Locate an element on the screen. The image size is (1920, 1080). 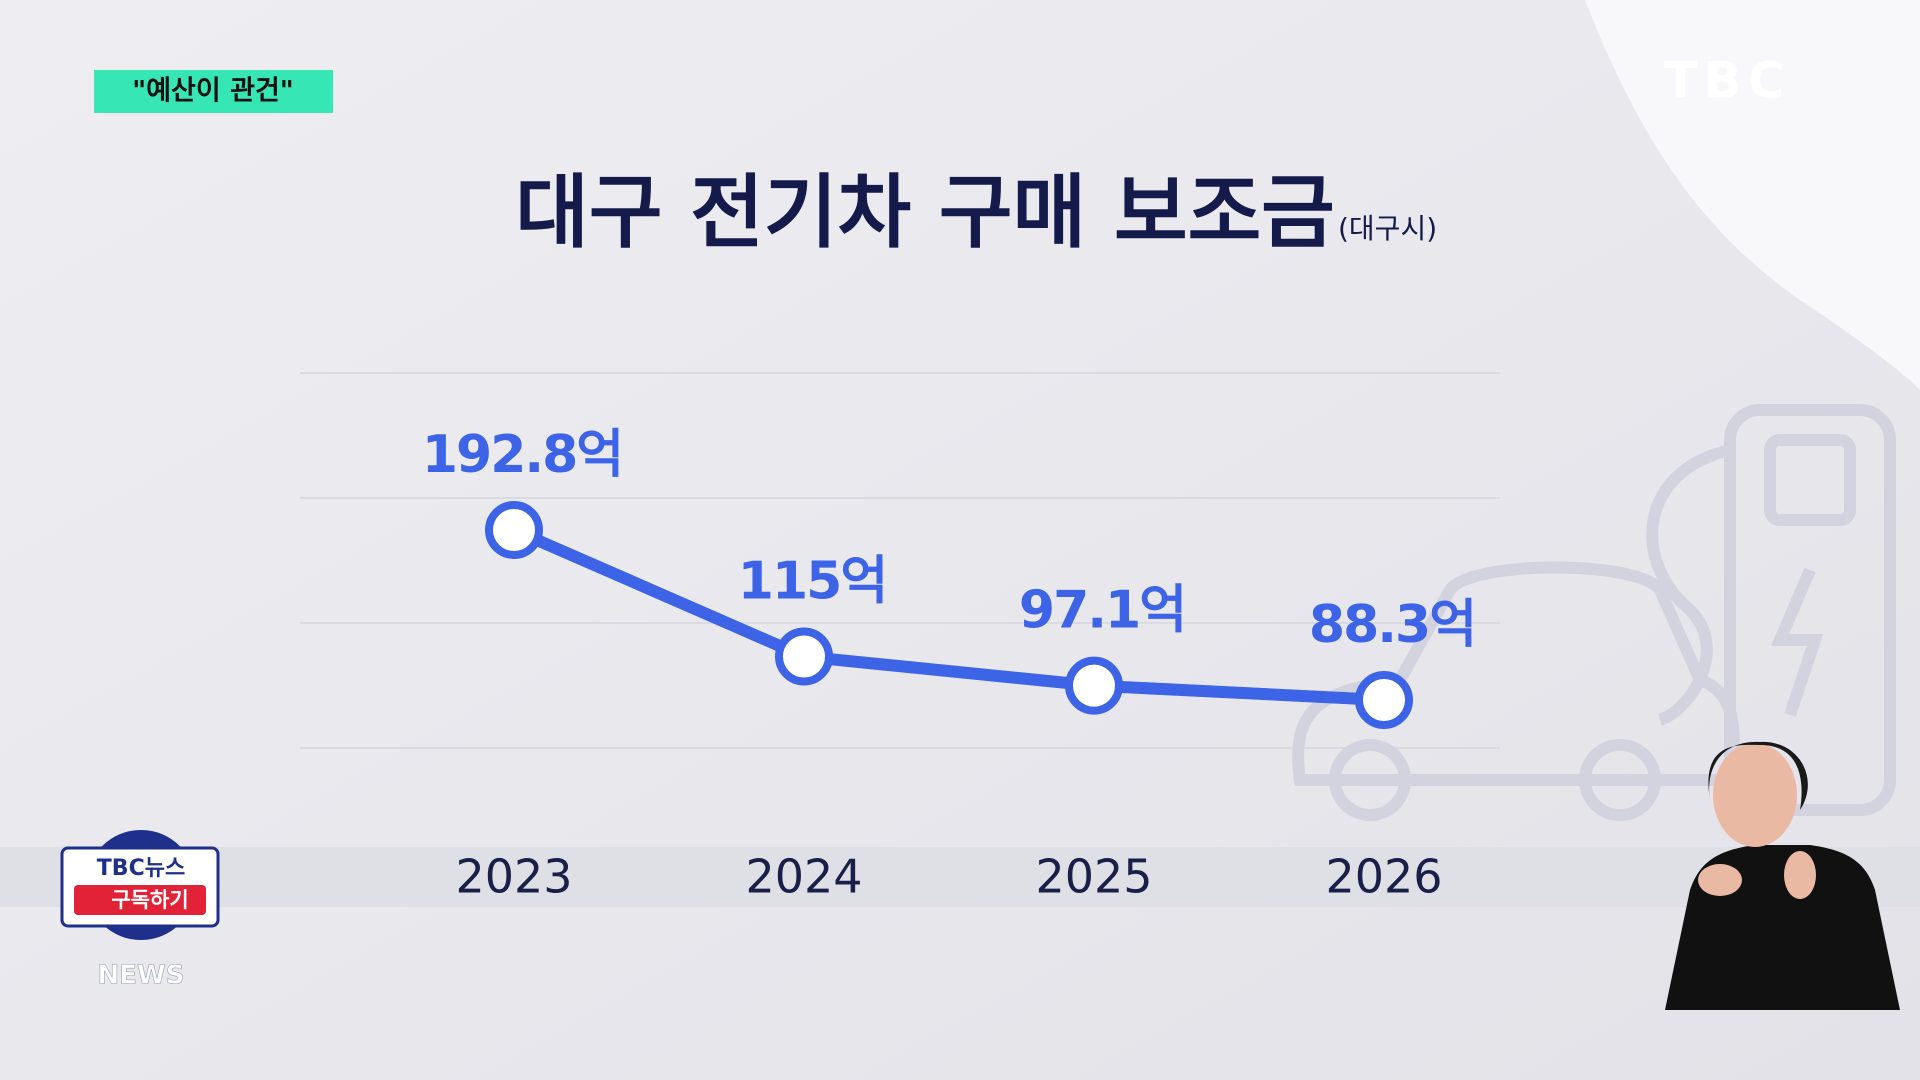
value-label: 97.1억 is located at coordinates (1102, 611).